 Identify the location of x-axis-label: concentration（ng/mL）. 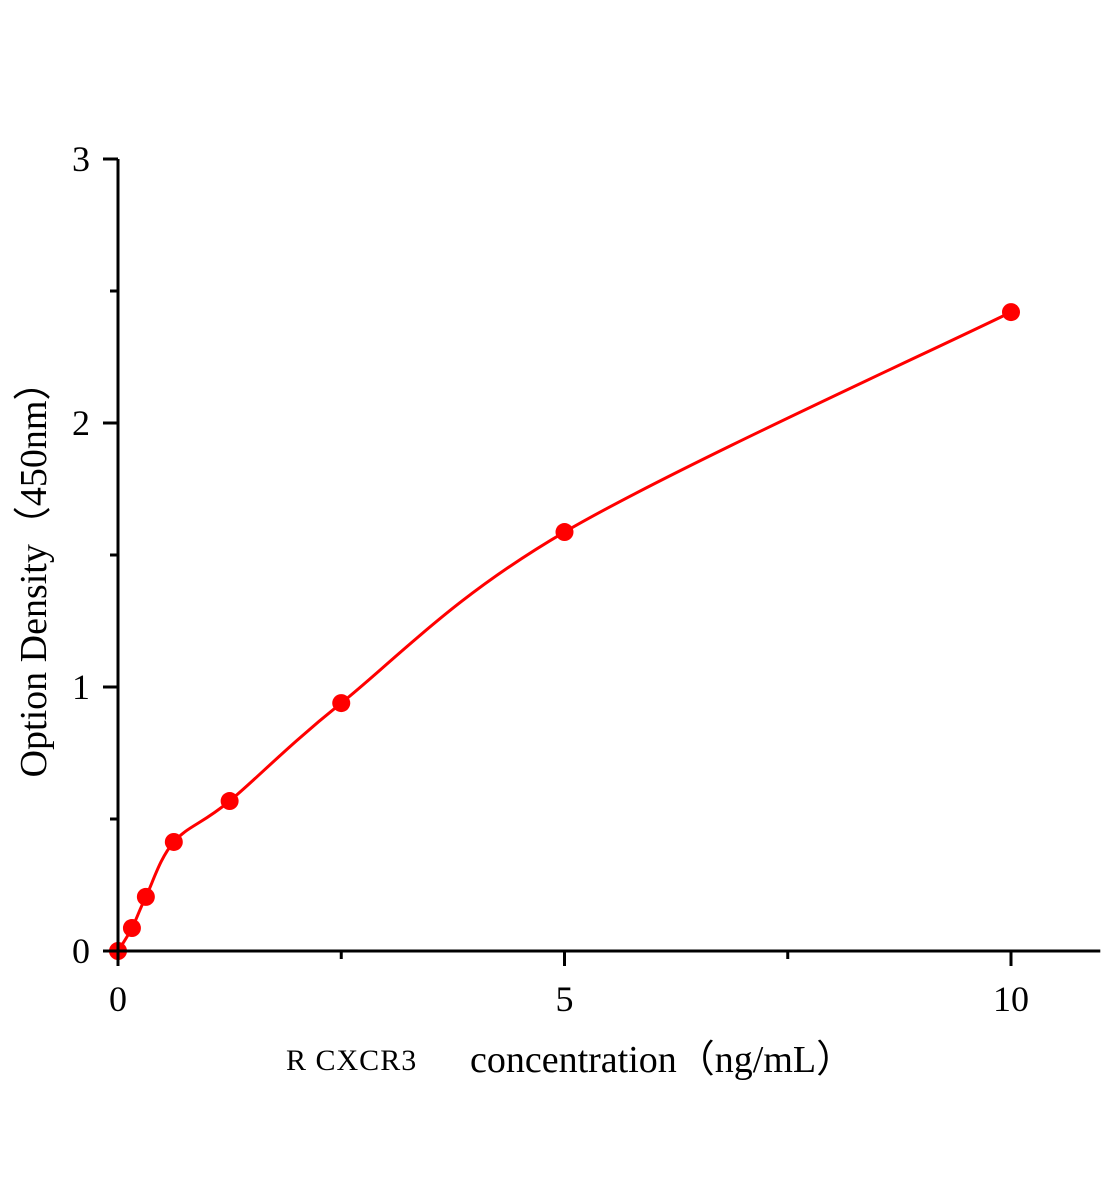
(662, 1060).